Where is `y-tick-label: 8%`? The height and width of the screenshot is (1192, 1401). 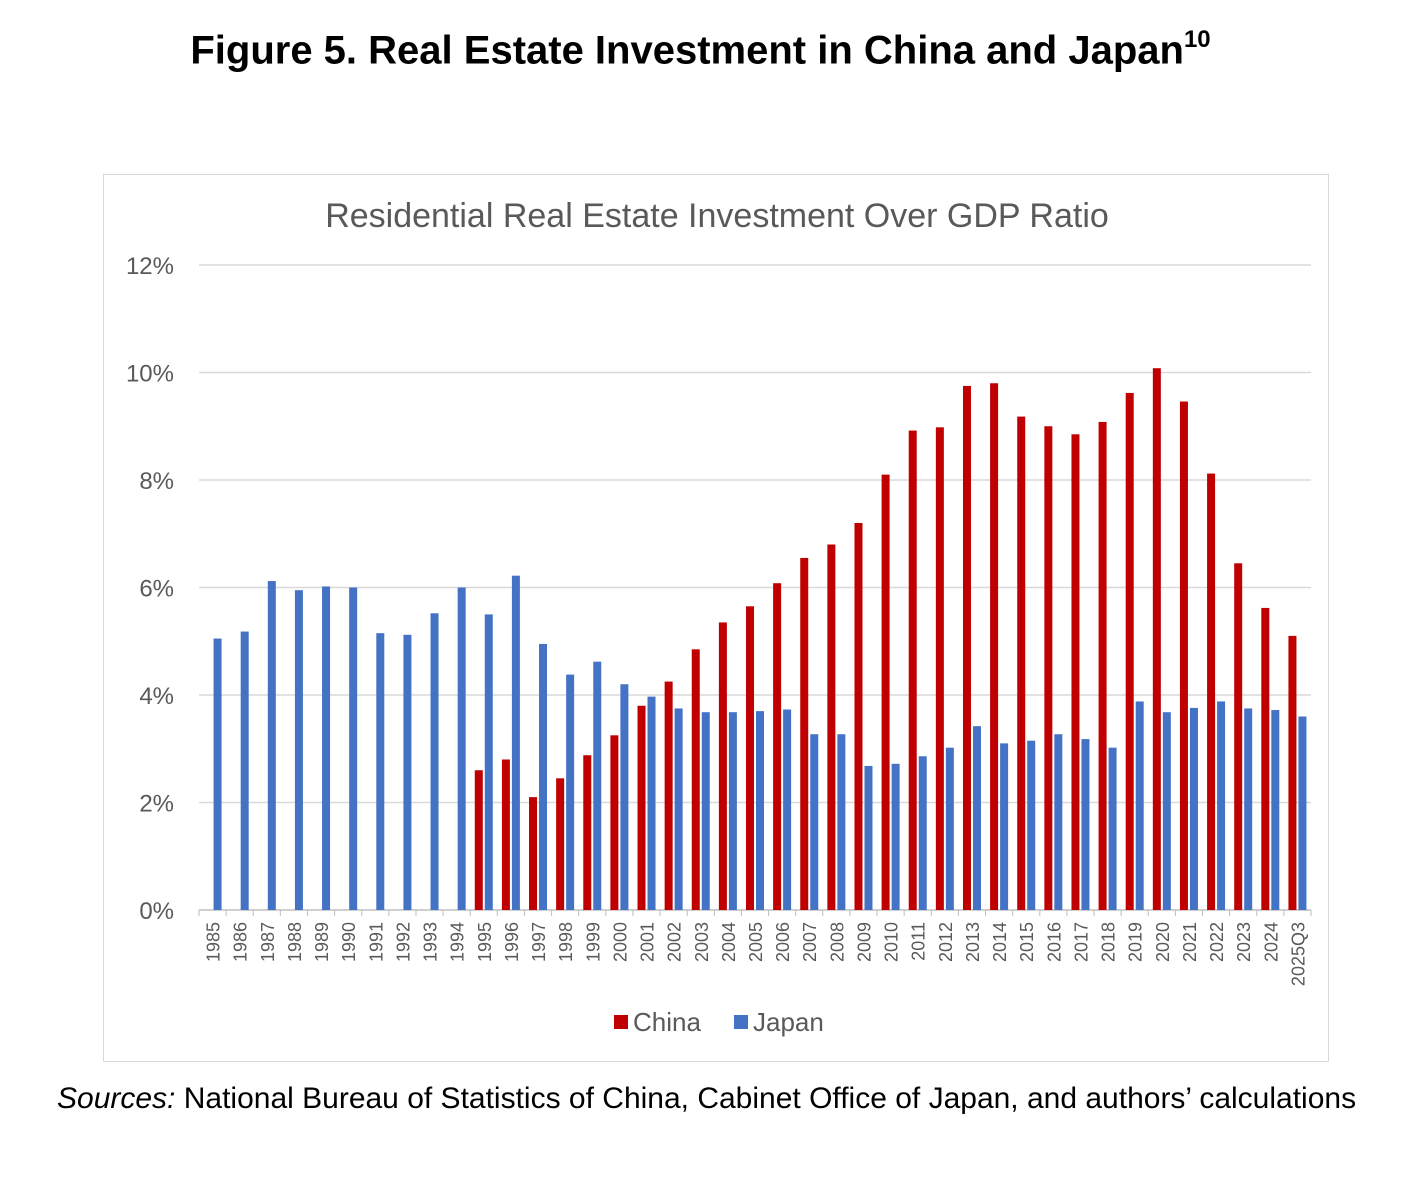
y-tick-label: 8% is located at coordinates (156, 481).